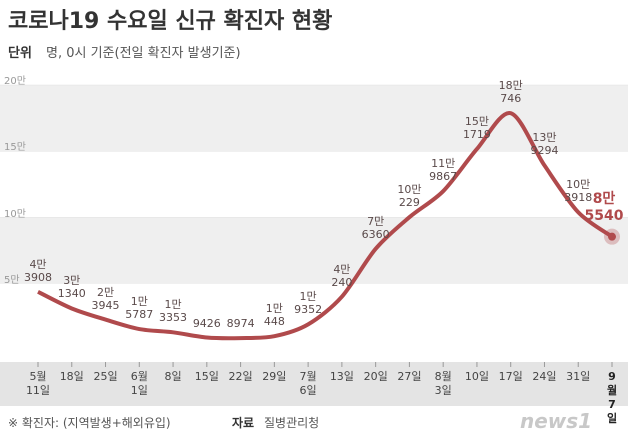 The image size is (628, 443). Describe the element at coordinates (578, 191) in the screenshot. I see `value-label: 10만 3918` at that location.